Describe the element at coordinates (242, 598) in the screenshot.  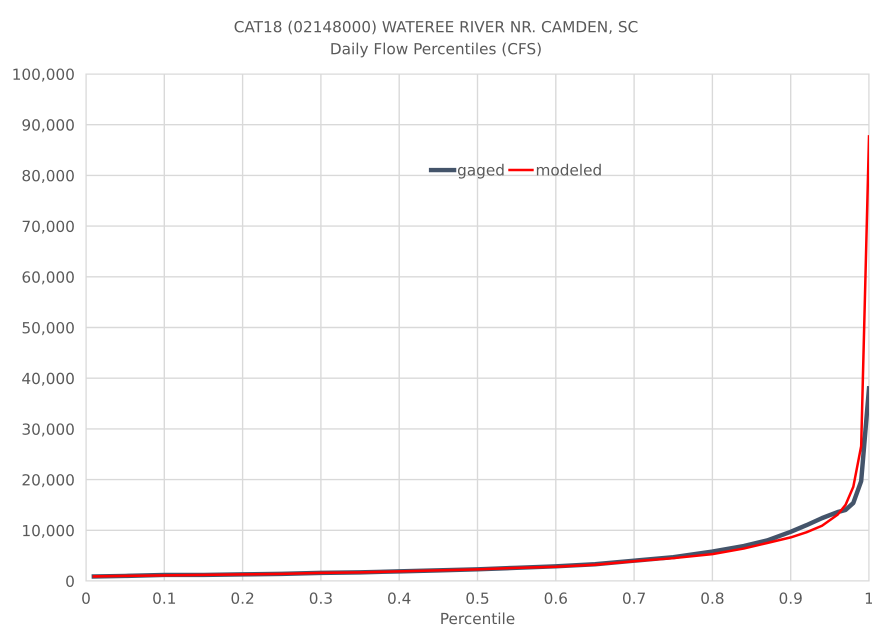
I see `x-tick-label: 0.2` at that location.